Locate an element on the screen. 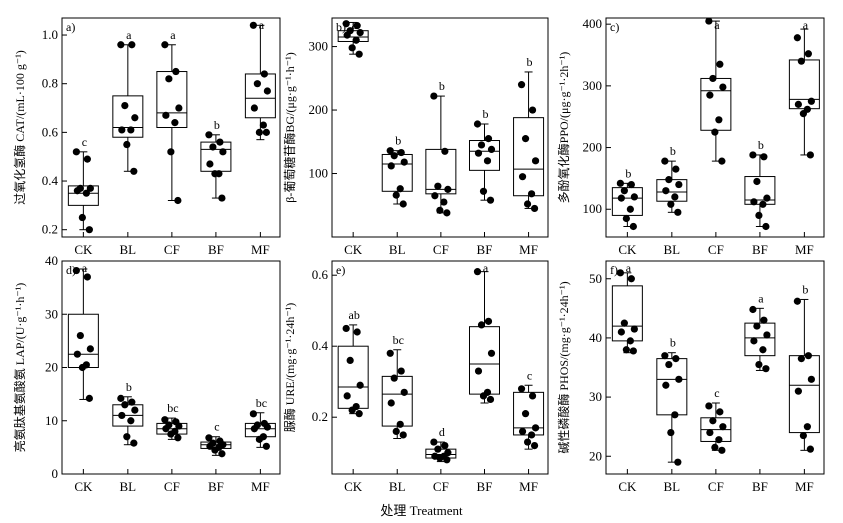 The image size is (843, 523). panel-6-ck-significance-letter: a is located at coordinates (629, 268).